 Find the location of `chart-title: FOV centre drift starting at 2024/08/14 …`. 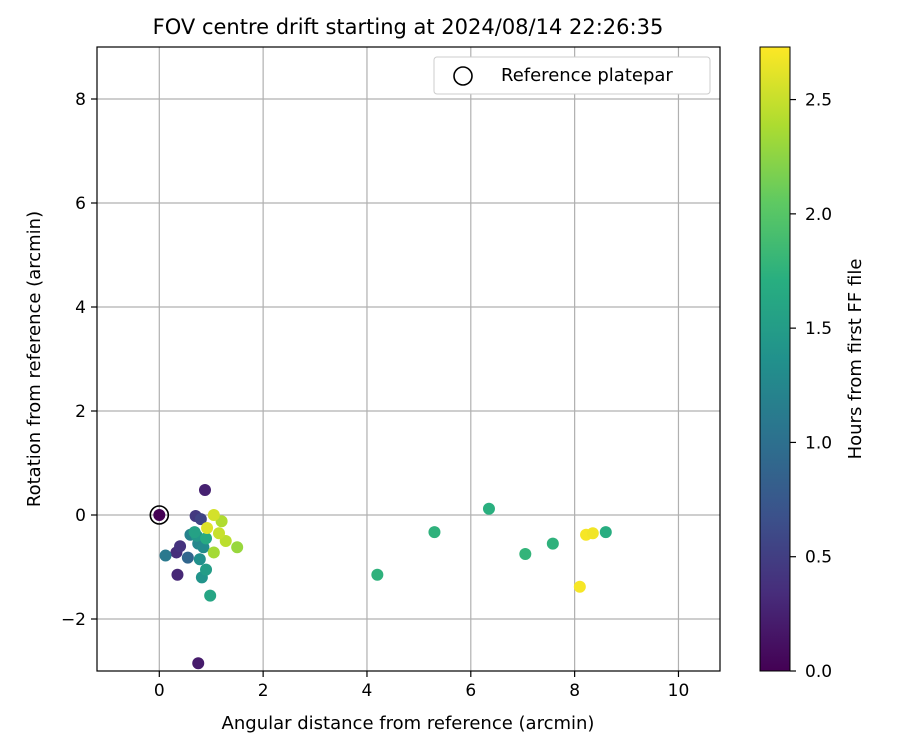

chart-title: FOV centre drift starting at 2024/08/14 … is located at coordinates (408, 27).